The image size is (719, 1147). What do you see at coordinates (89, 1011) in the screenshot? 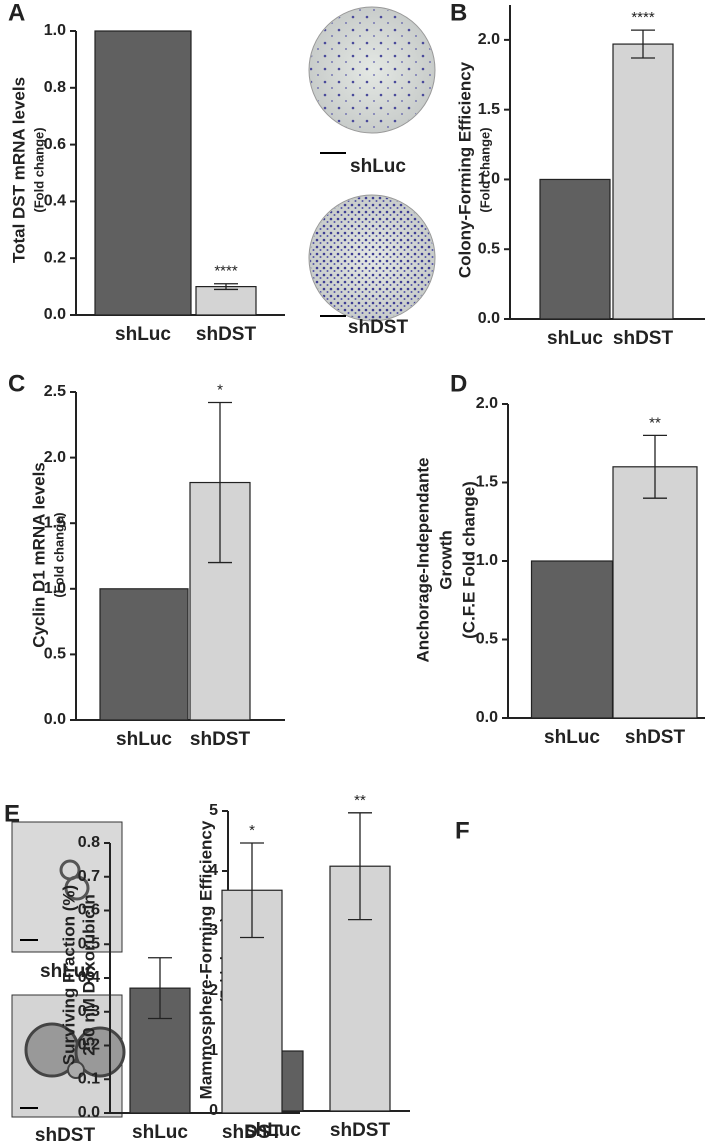
I see `y-tick-label: 0.3` at bounding box center [89, 1011].